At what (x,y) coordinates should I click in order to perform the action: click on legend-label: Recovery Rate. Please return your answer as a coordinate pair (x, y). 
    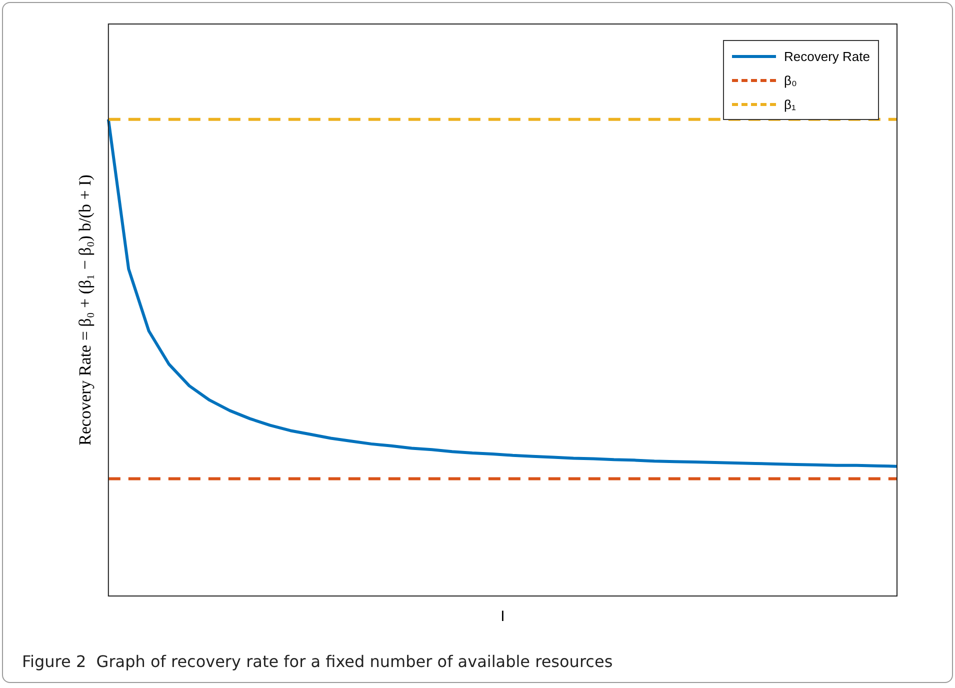
    Looking at the image, I should click on (827, 56).